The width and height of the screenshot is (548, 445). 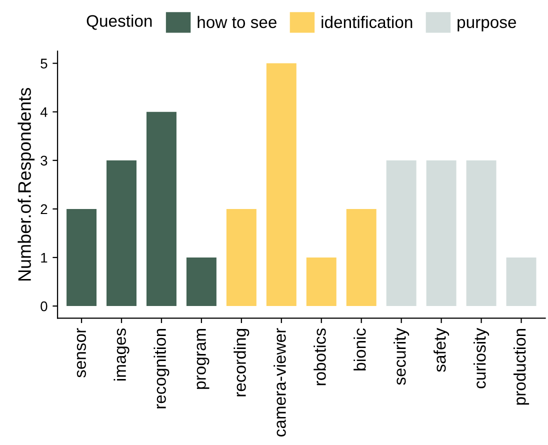 I want to click on y-tick-label: 0, so click(x=44, y=306).